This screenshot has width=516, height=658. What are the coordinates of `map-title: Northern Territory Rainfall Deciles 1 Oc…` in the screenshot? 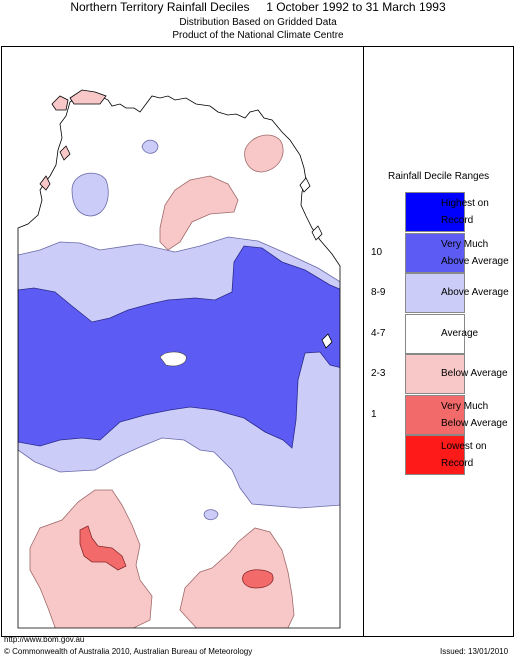 It's located at (258, 7).